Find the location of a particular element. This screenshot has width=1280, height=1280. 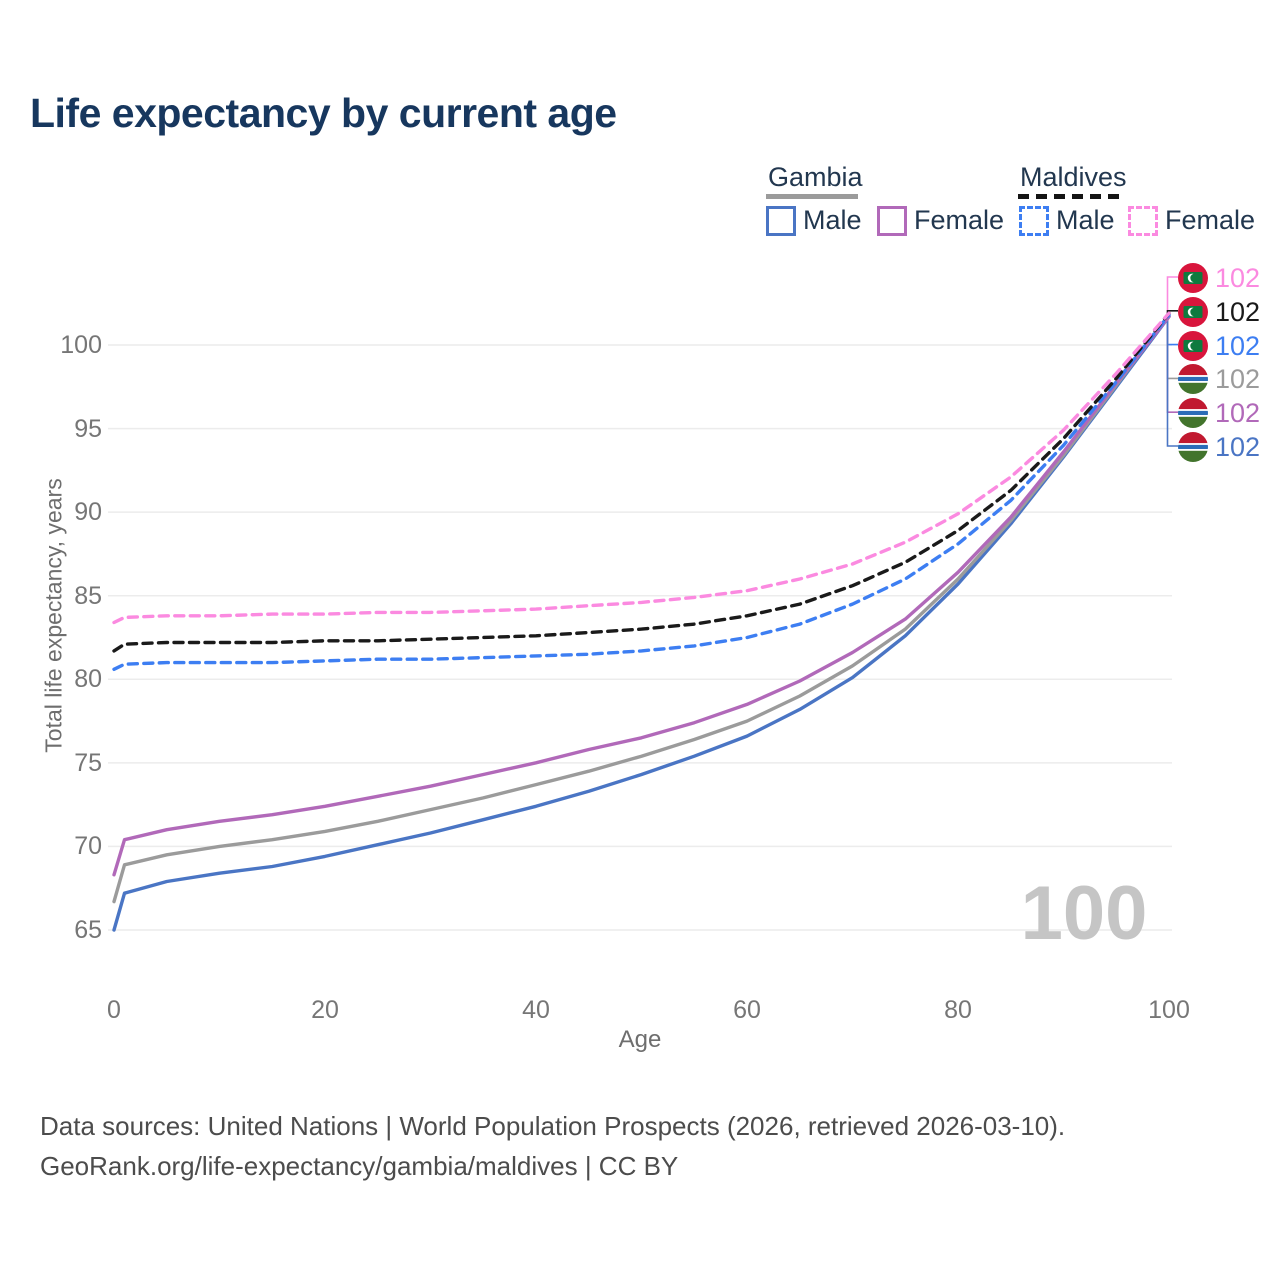

legend-item-maldives-female: Female is located at coordinates (1191, 220).